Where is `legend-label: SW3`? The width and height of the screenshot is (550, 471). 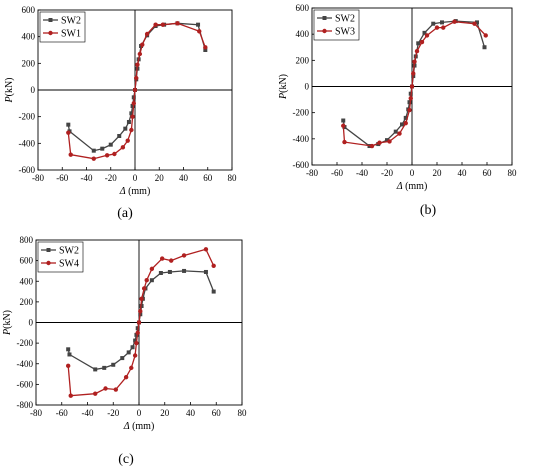 legend-label: SW3 is located at coordinates (345, 32).